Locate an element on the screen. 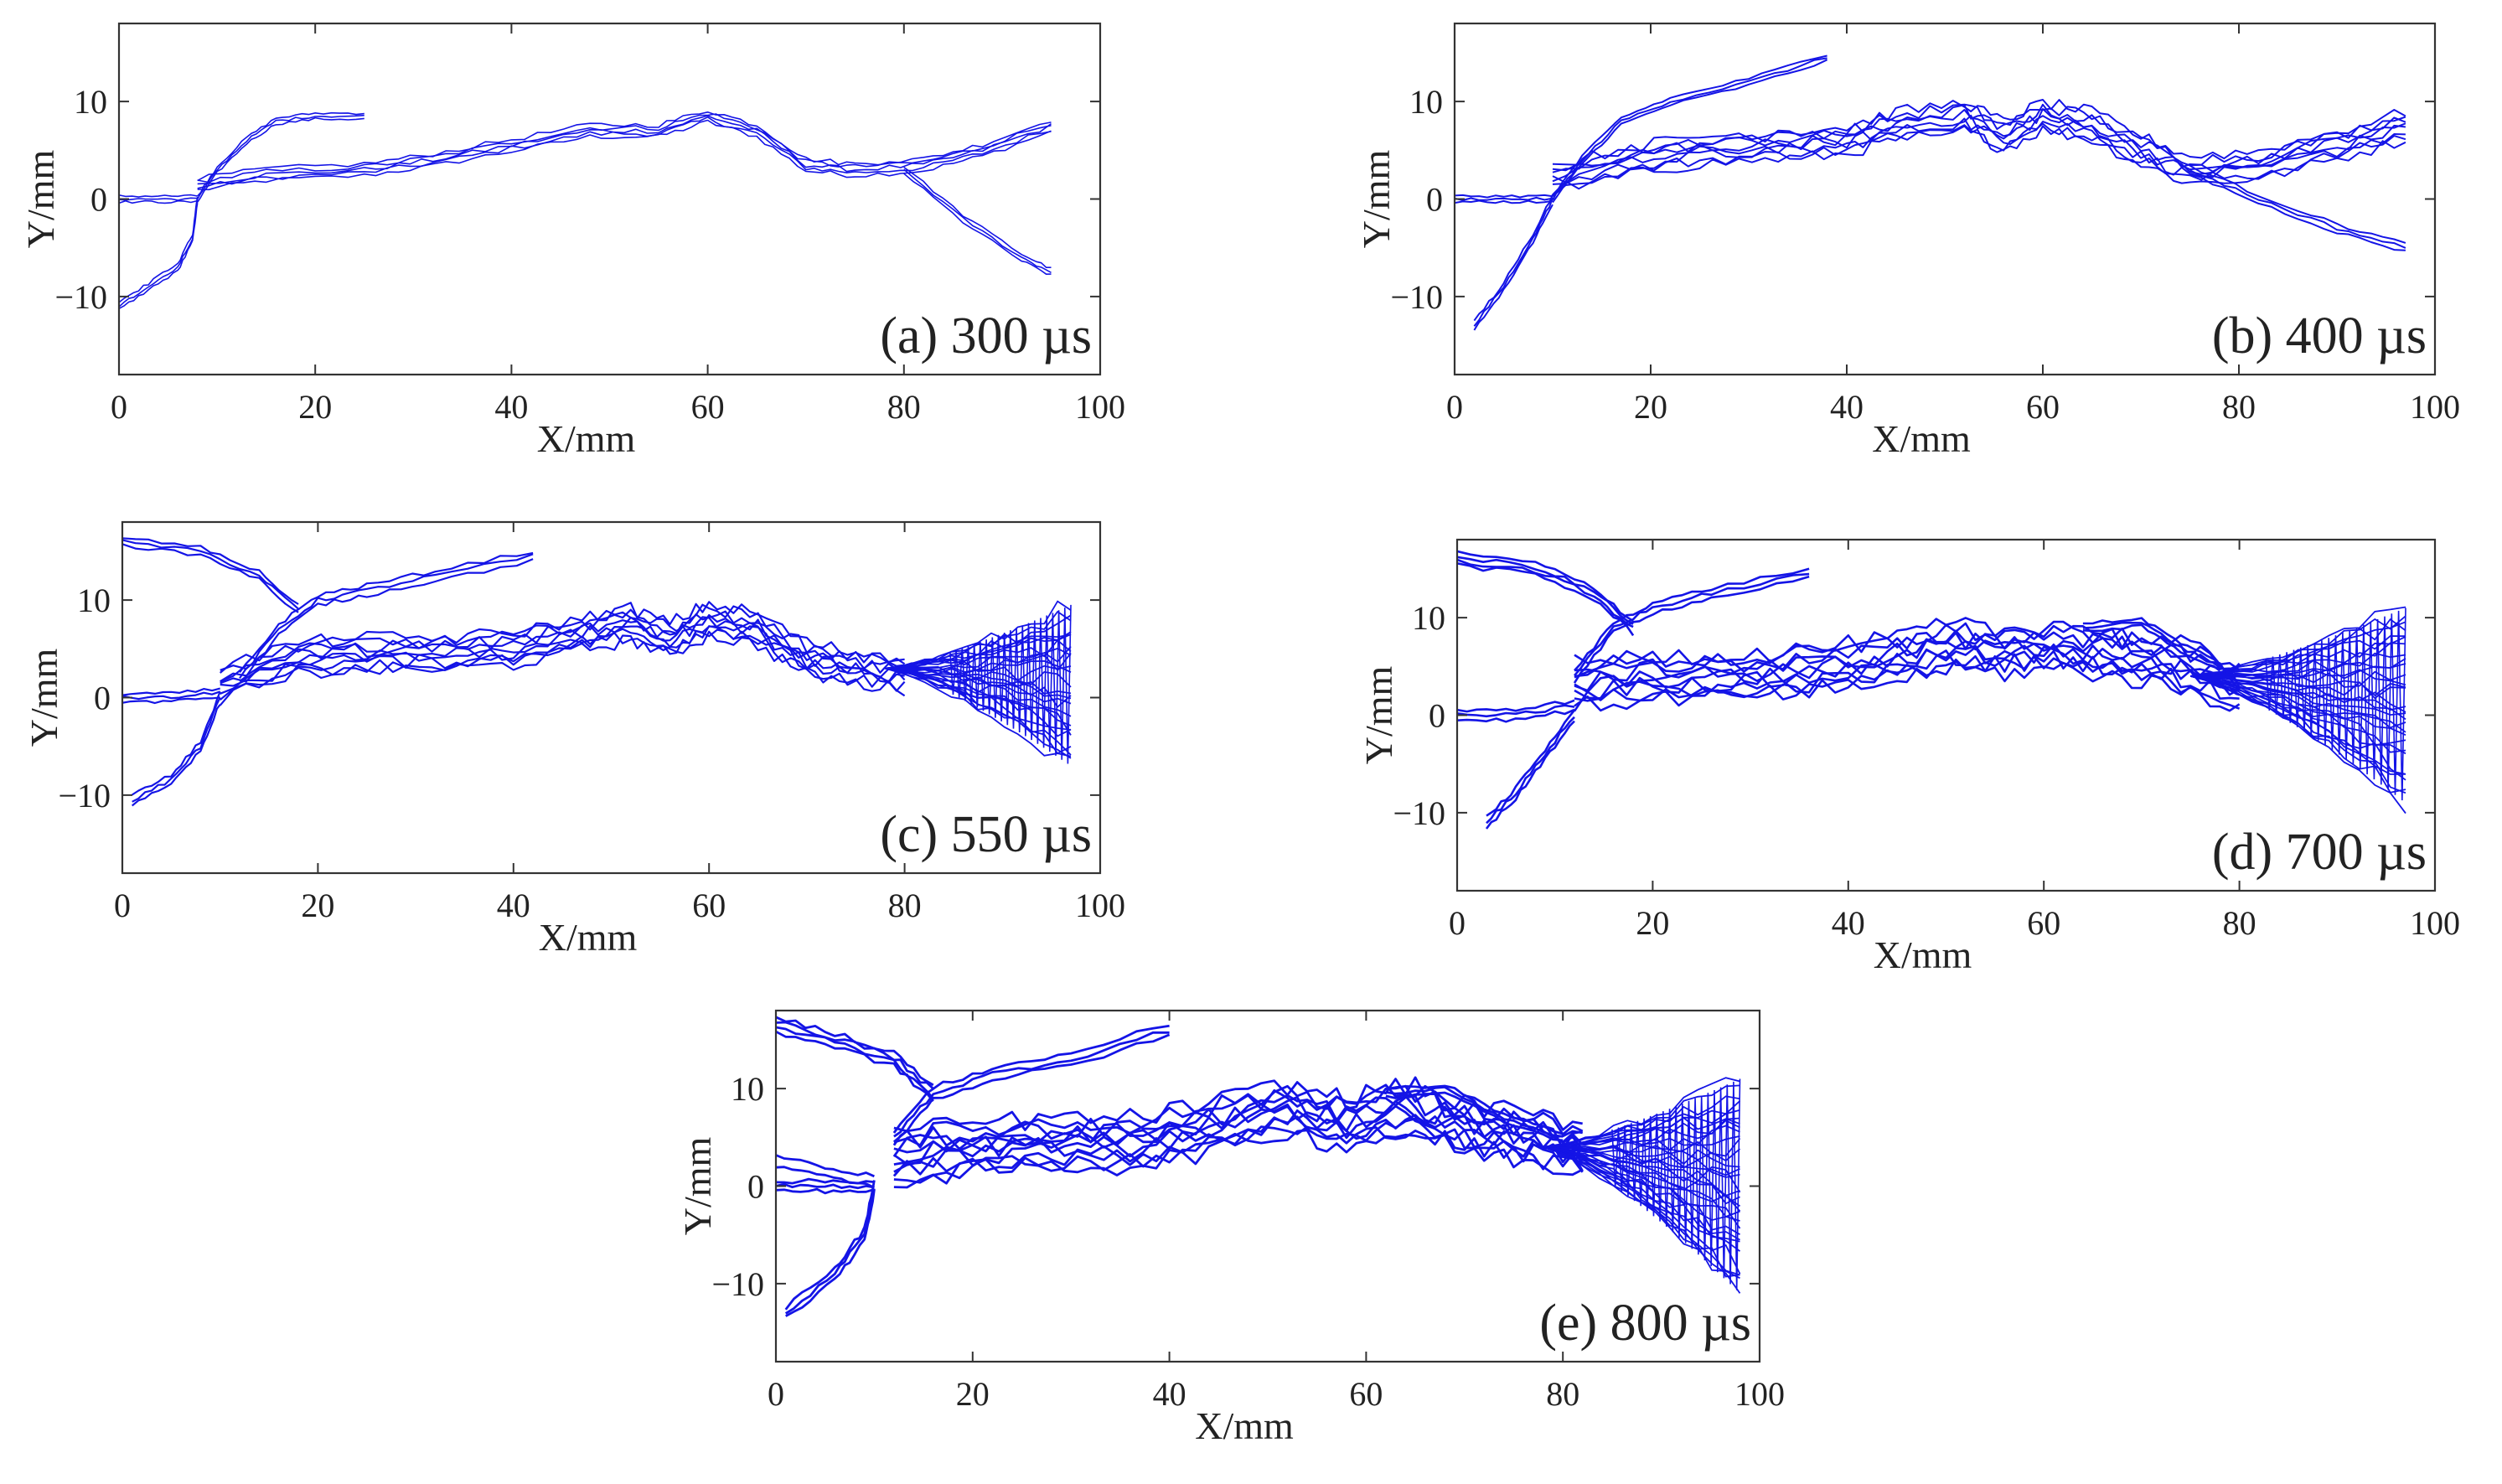 Image resolution: width=2502 pixels, height=1484 pixels. y-tick-label: −10 is located at coordinates (84, 796).